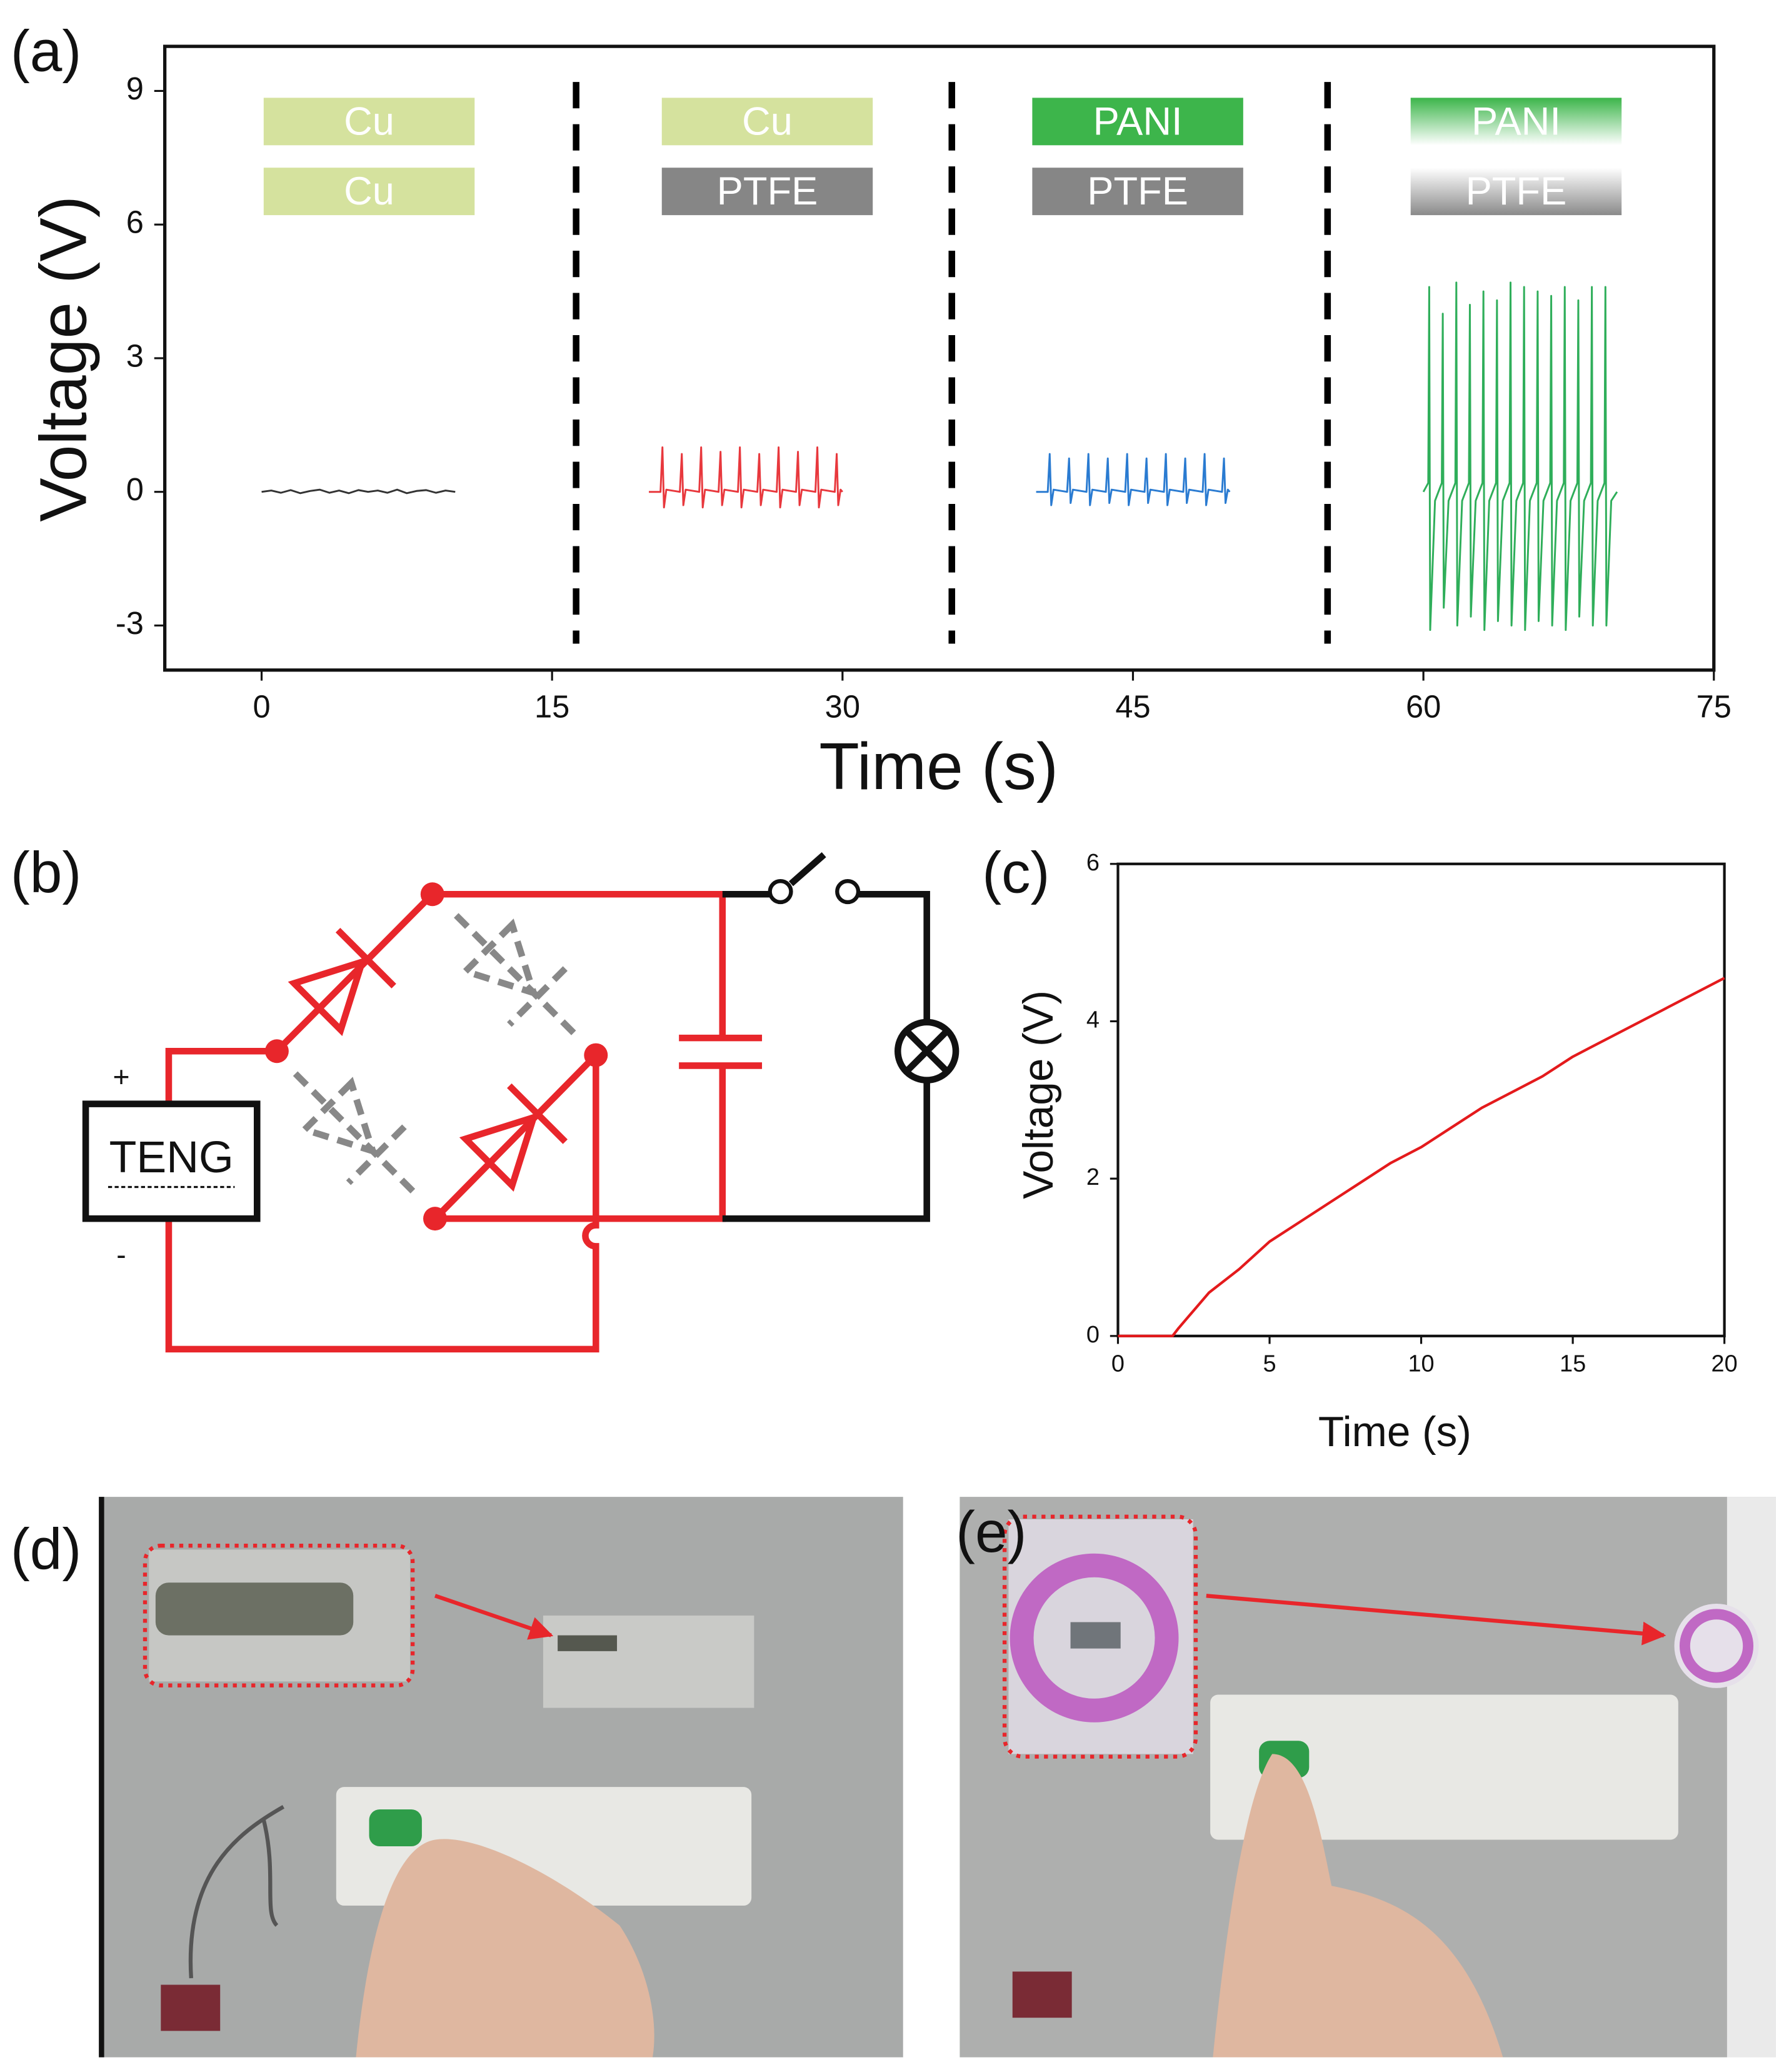 The width and height of the screenshot is (1789, 2072). I want to click on y-tick-label: -3, so click(130, 623).